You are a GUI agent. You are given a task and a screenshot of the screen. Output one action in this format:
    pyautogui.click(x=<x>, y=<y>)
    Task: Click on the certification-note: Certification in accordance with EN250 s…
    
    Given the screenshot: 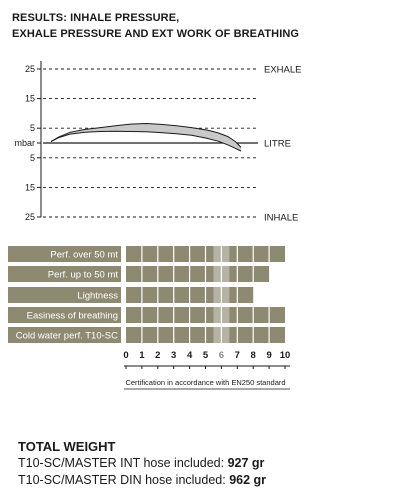 What is the action you would take?
    pyautogui.click(x=205, y=382)
    